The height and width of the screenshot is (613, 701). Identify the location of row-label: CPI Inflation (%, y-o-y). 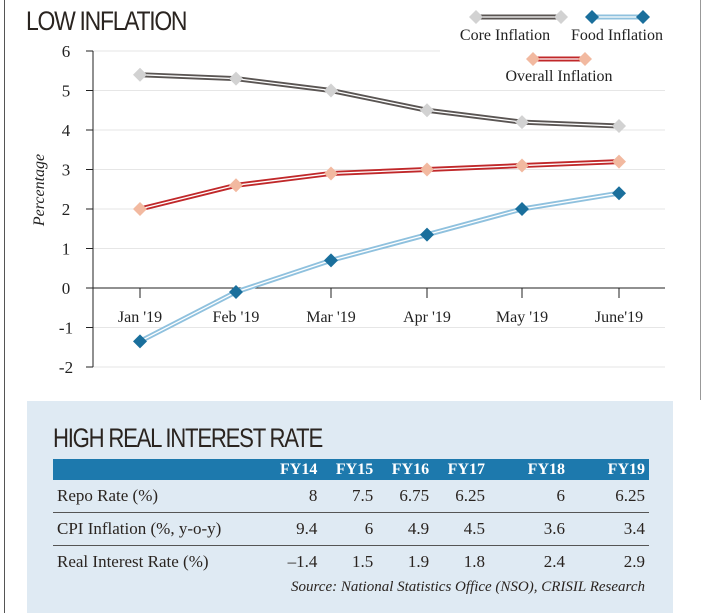
(159, 529).